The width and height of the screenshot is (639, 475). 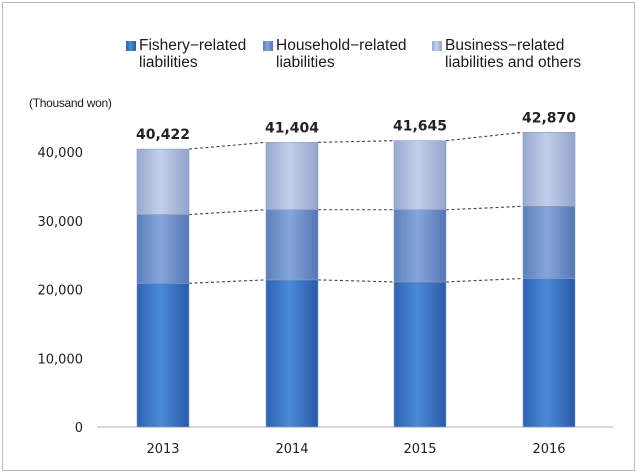 I want to click on legend-label-household-line1: Household−related, so click(x=341, y=45).